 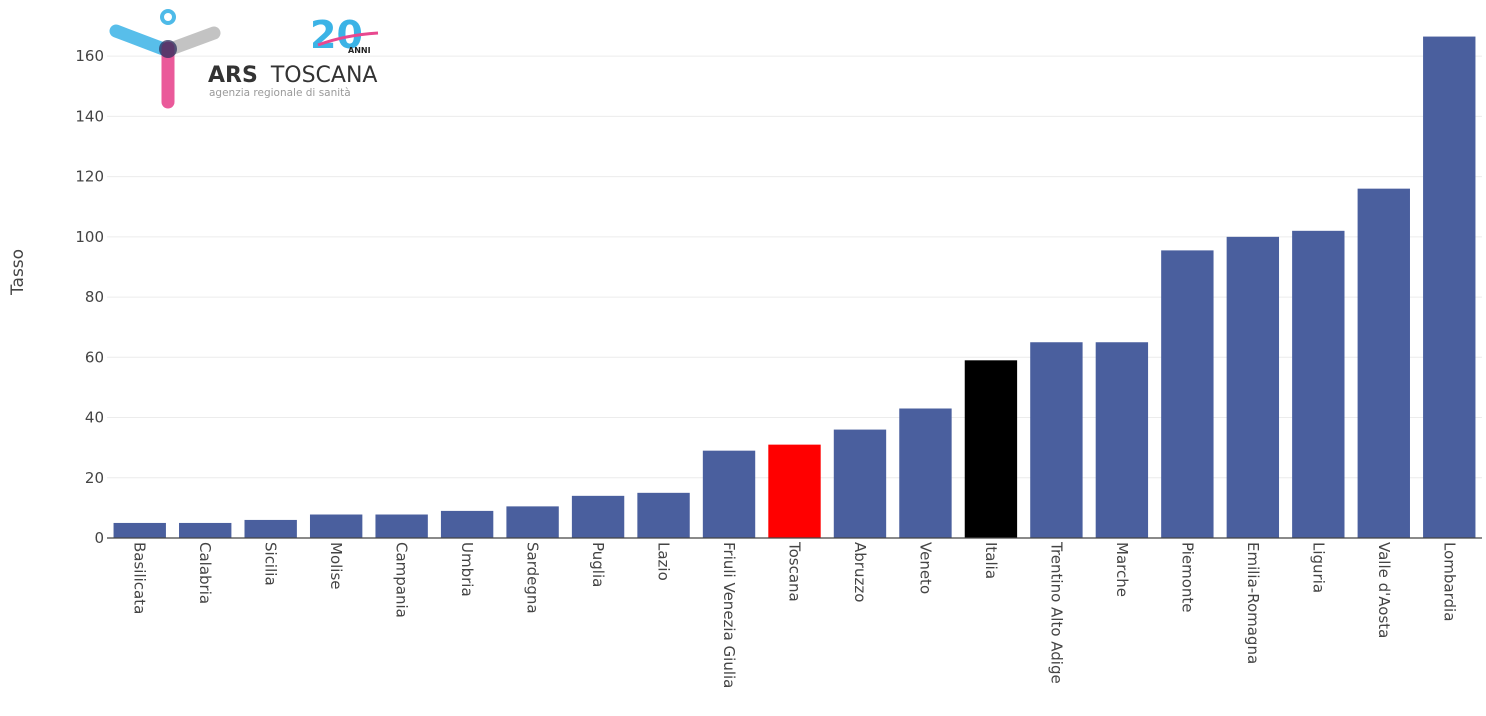 I want to click on y-tick-label: 40, so click(x=94, y=418).